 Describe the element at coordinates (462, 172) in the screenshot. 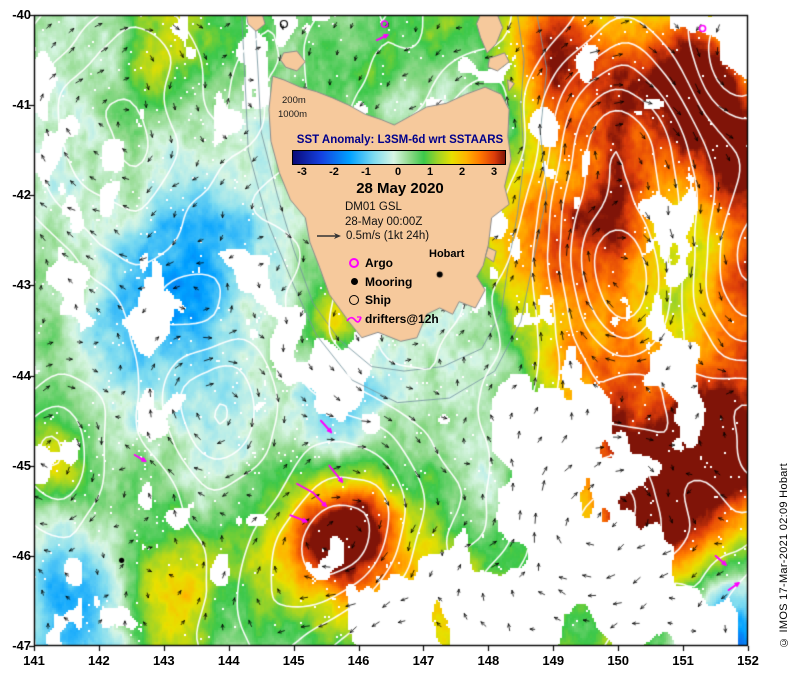

I see `colorbar-tick-label: 2` at that location.